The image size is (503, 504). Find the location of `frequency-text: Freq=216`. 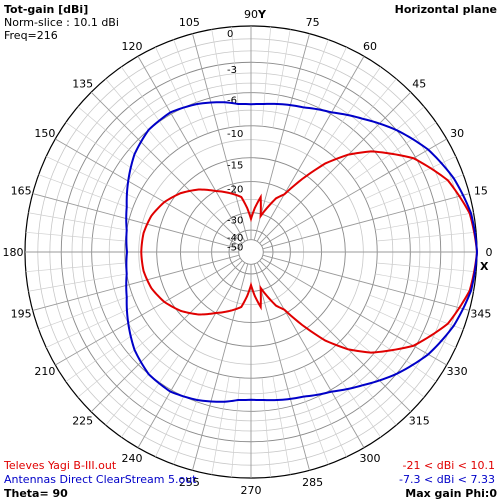

frequency-text: Freq=216 is located at coordinates (31, 35).